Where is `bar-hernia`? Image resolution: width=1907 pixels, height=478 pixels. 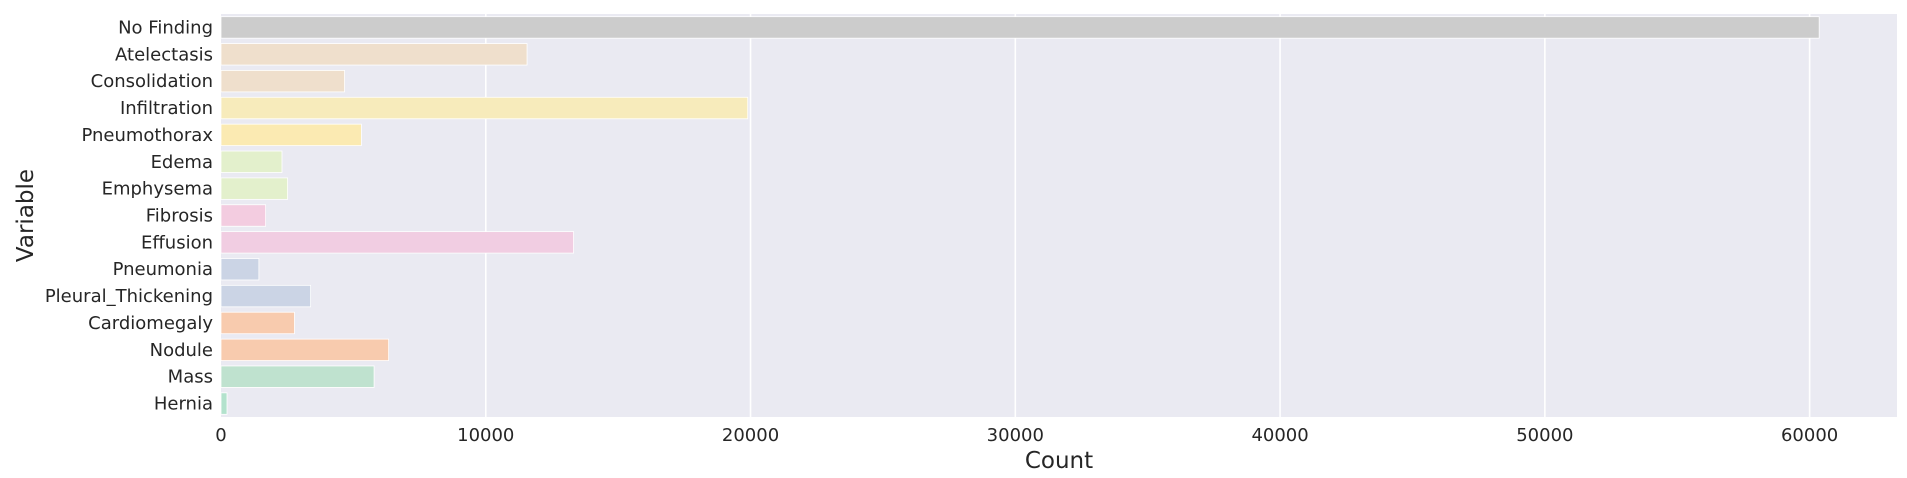 bar-hernia is located at coordinates (224, 403).